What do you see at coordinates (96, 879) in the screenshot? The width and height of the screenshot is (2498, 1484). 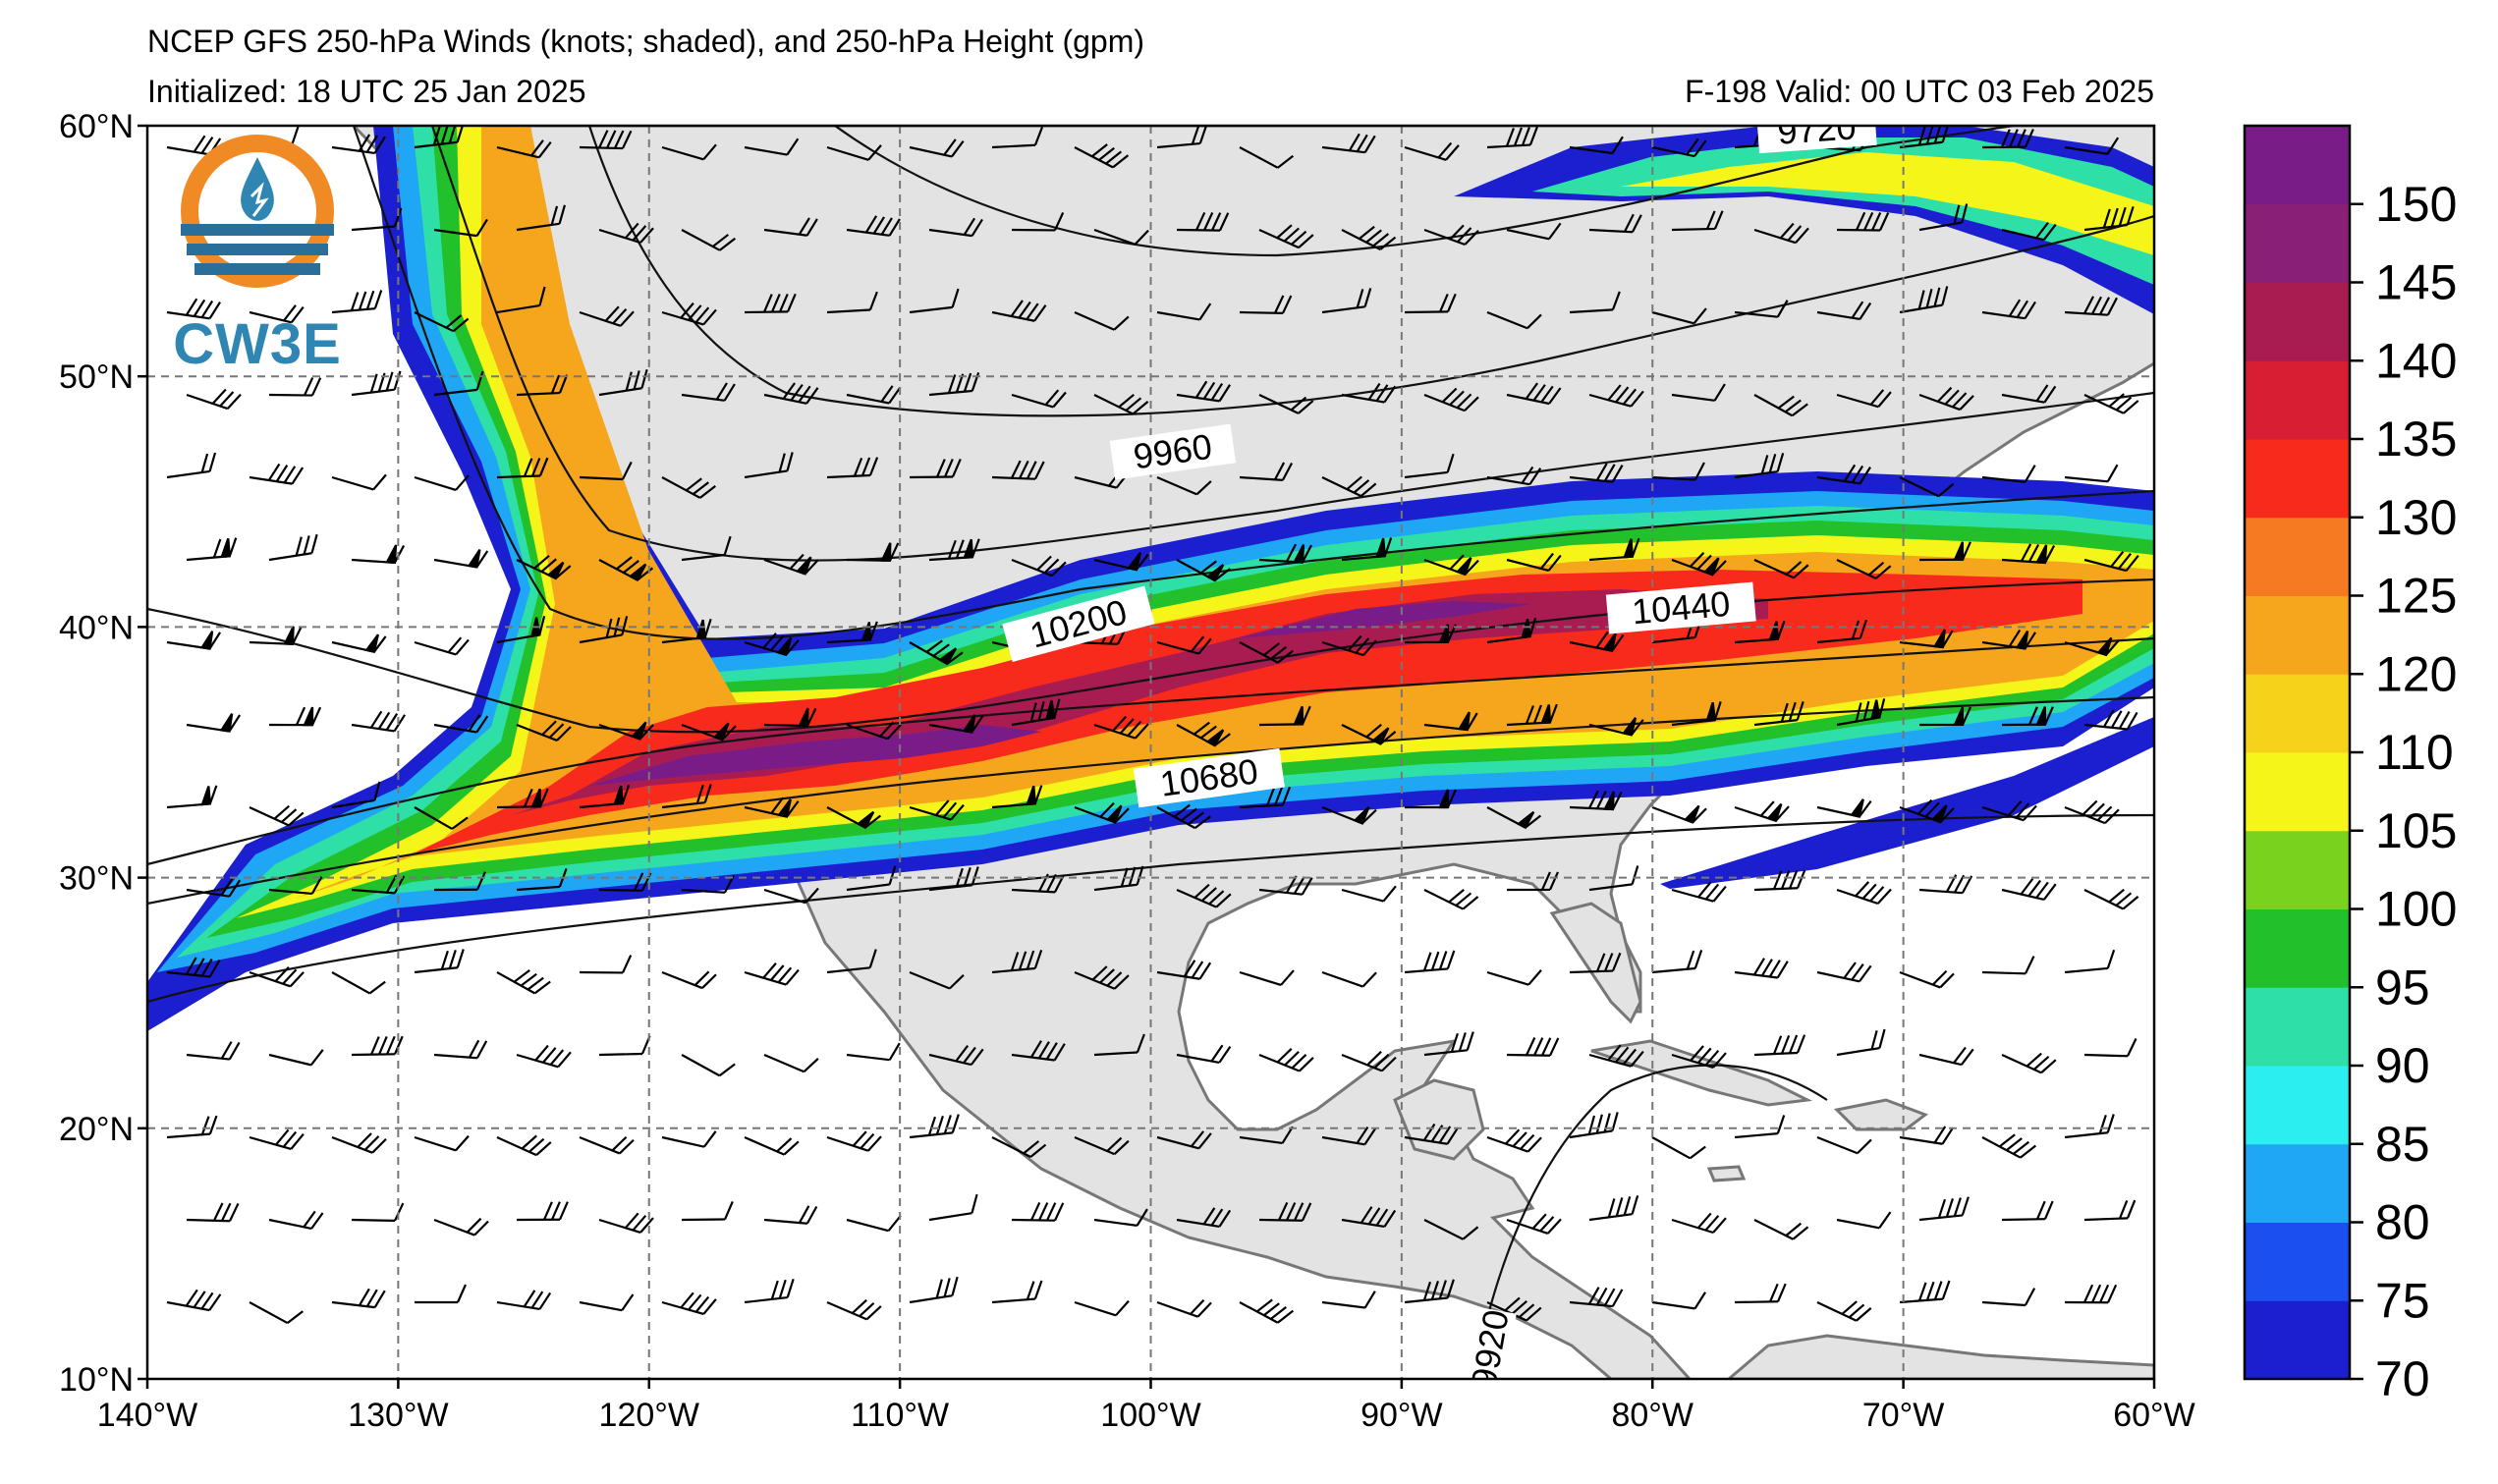 I see `lat-label: 30°N` at bounding box center [96, 879].